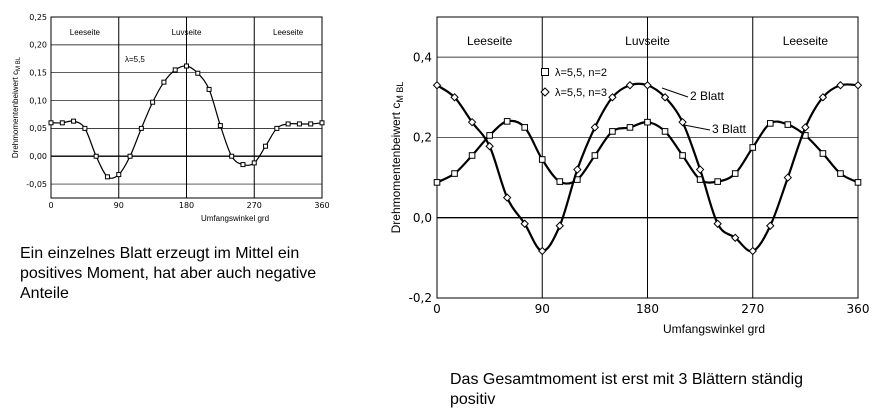 The width and height of the screenshot is (891, 420). I want to click on chart2-series-label: 2 Blatt, so click(707, 96).